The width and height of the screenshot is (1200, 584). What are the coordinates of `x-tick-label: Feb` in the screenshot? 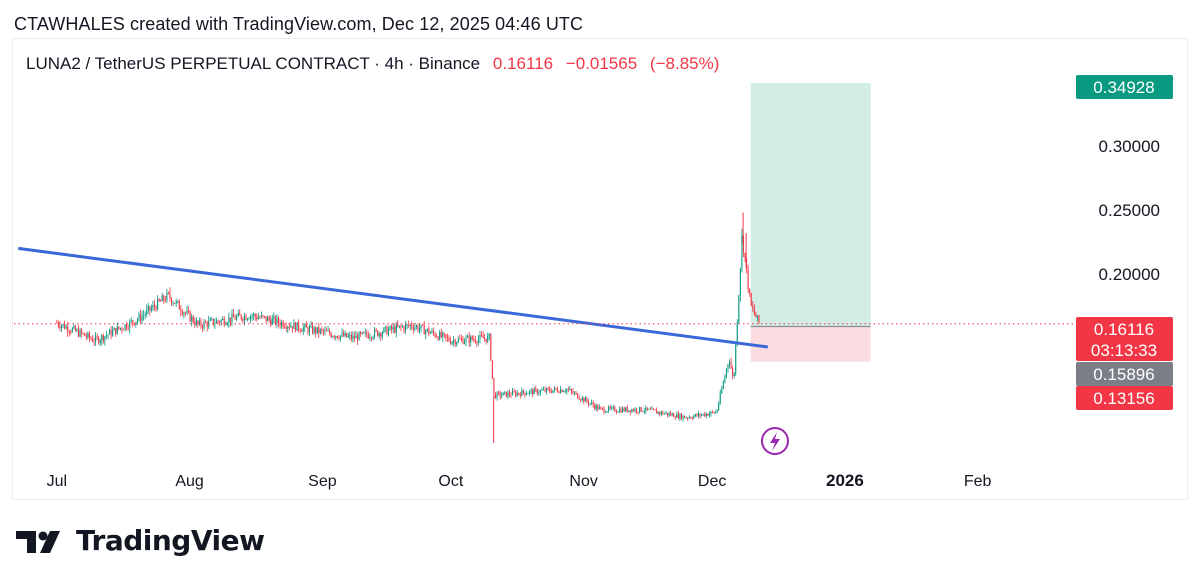 It's located at (978, 481).